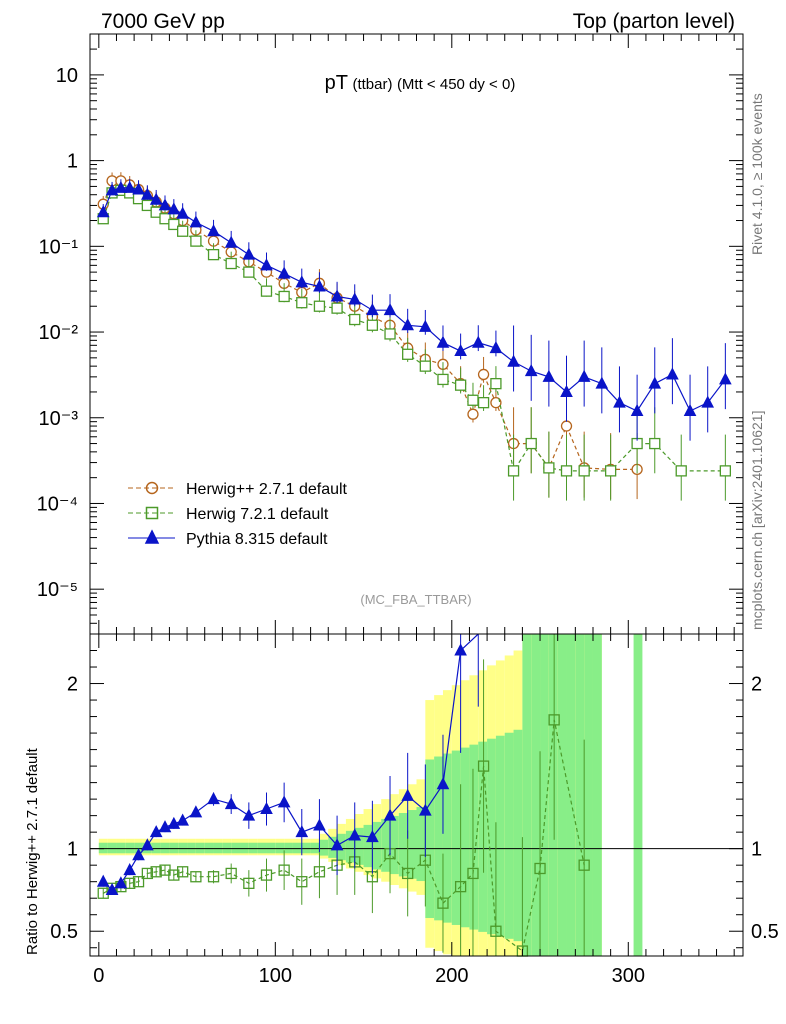 This screenshot has height=1024, width=786. I want to click on main-ytick-label: 10⁻⁵, so click(57, 590).